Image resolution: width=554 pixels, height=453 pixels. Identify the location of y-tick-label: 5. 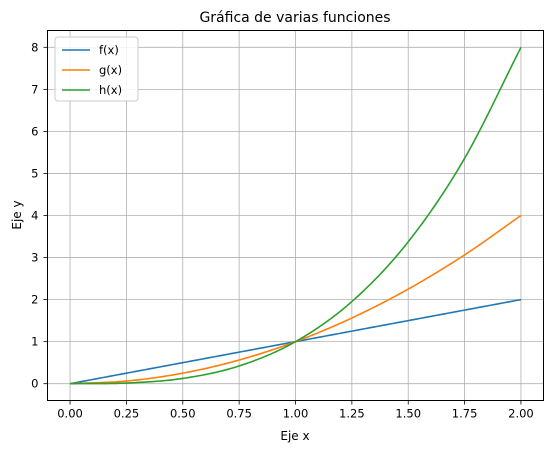
(34, 173).